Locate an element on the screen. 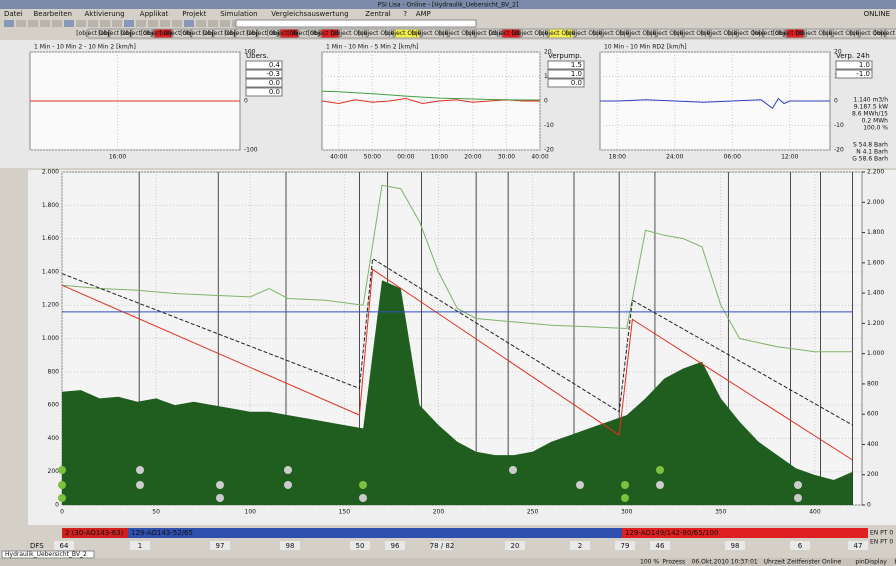  menu-item: Projekt is located at coordinates (194, 14).